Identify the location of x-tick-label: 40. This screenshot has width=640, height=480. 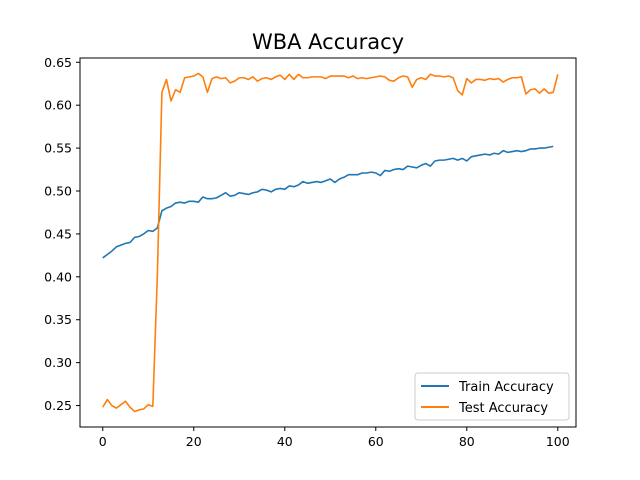
(285, 441).